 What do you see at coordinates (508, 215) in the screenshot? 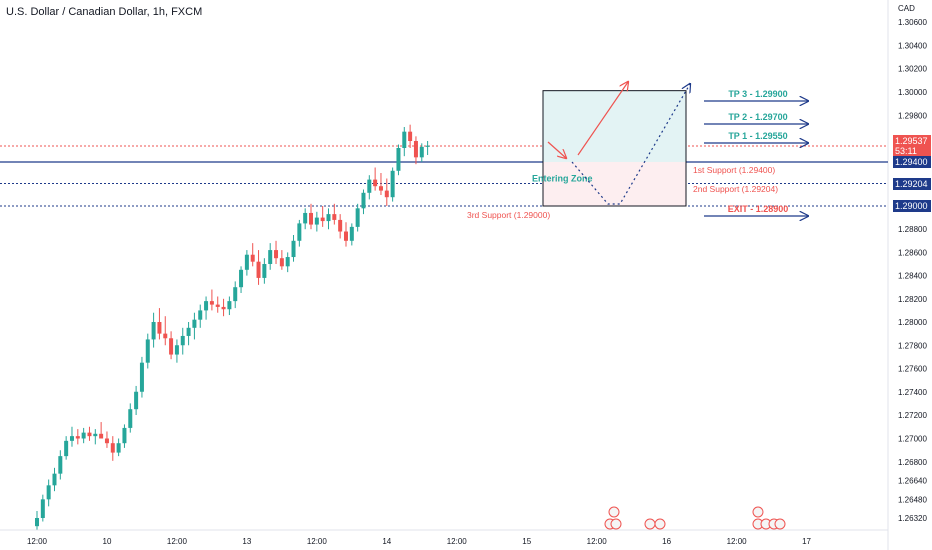
I see `support-label: 3rd Support (1.29000)` at bounding box center [508, 215].